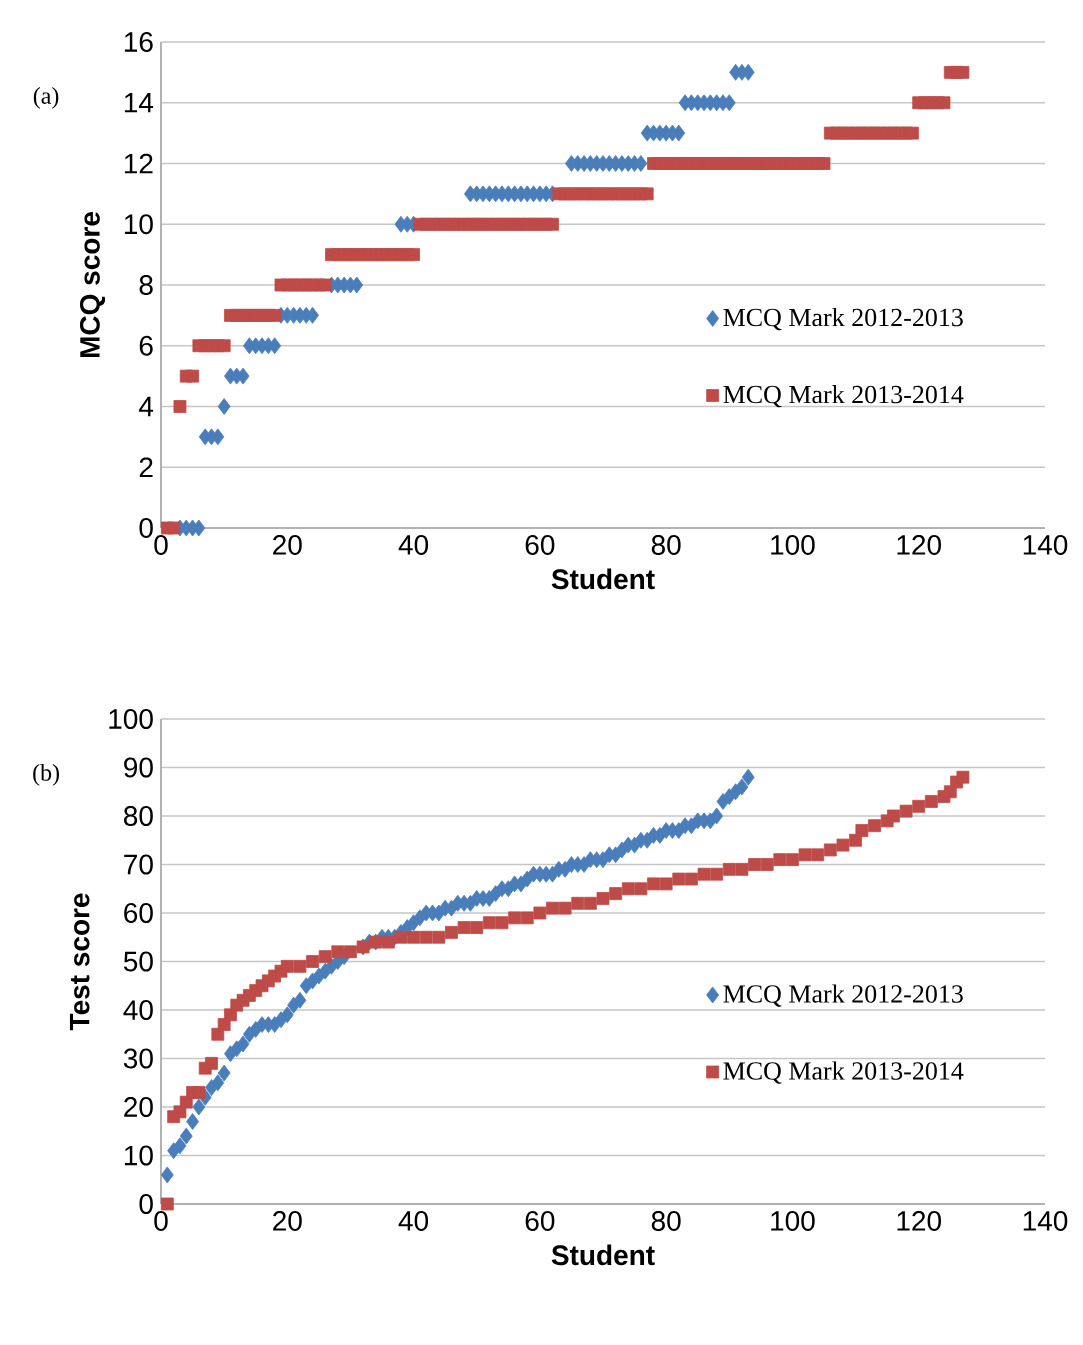 The image size is (1083, 1345). What do you see at coordinates (92, 285) in the screenshot?
I see `y-axis-title: MCQ score` at bounding box center [92, 285].